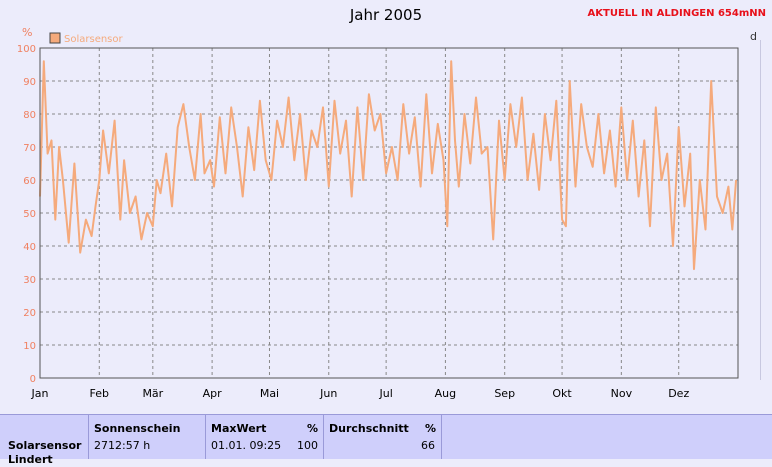 The image size is (772, 467). What do you see at coordinates (45, 452) in the screenshot?
I see `stats-sensor-name: Solarsensor Lindert` at bounding box center [45, 452].